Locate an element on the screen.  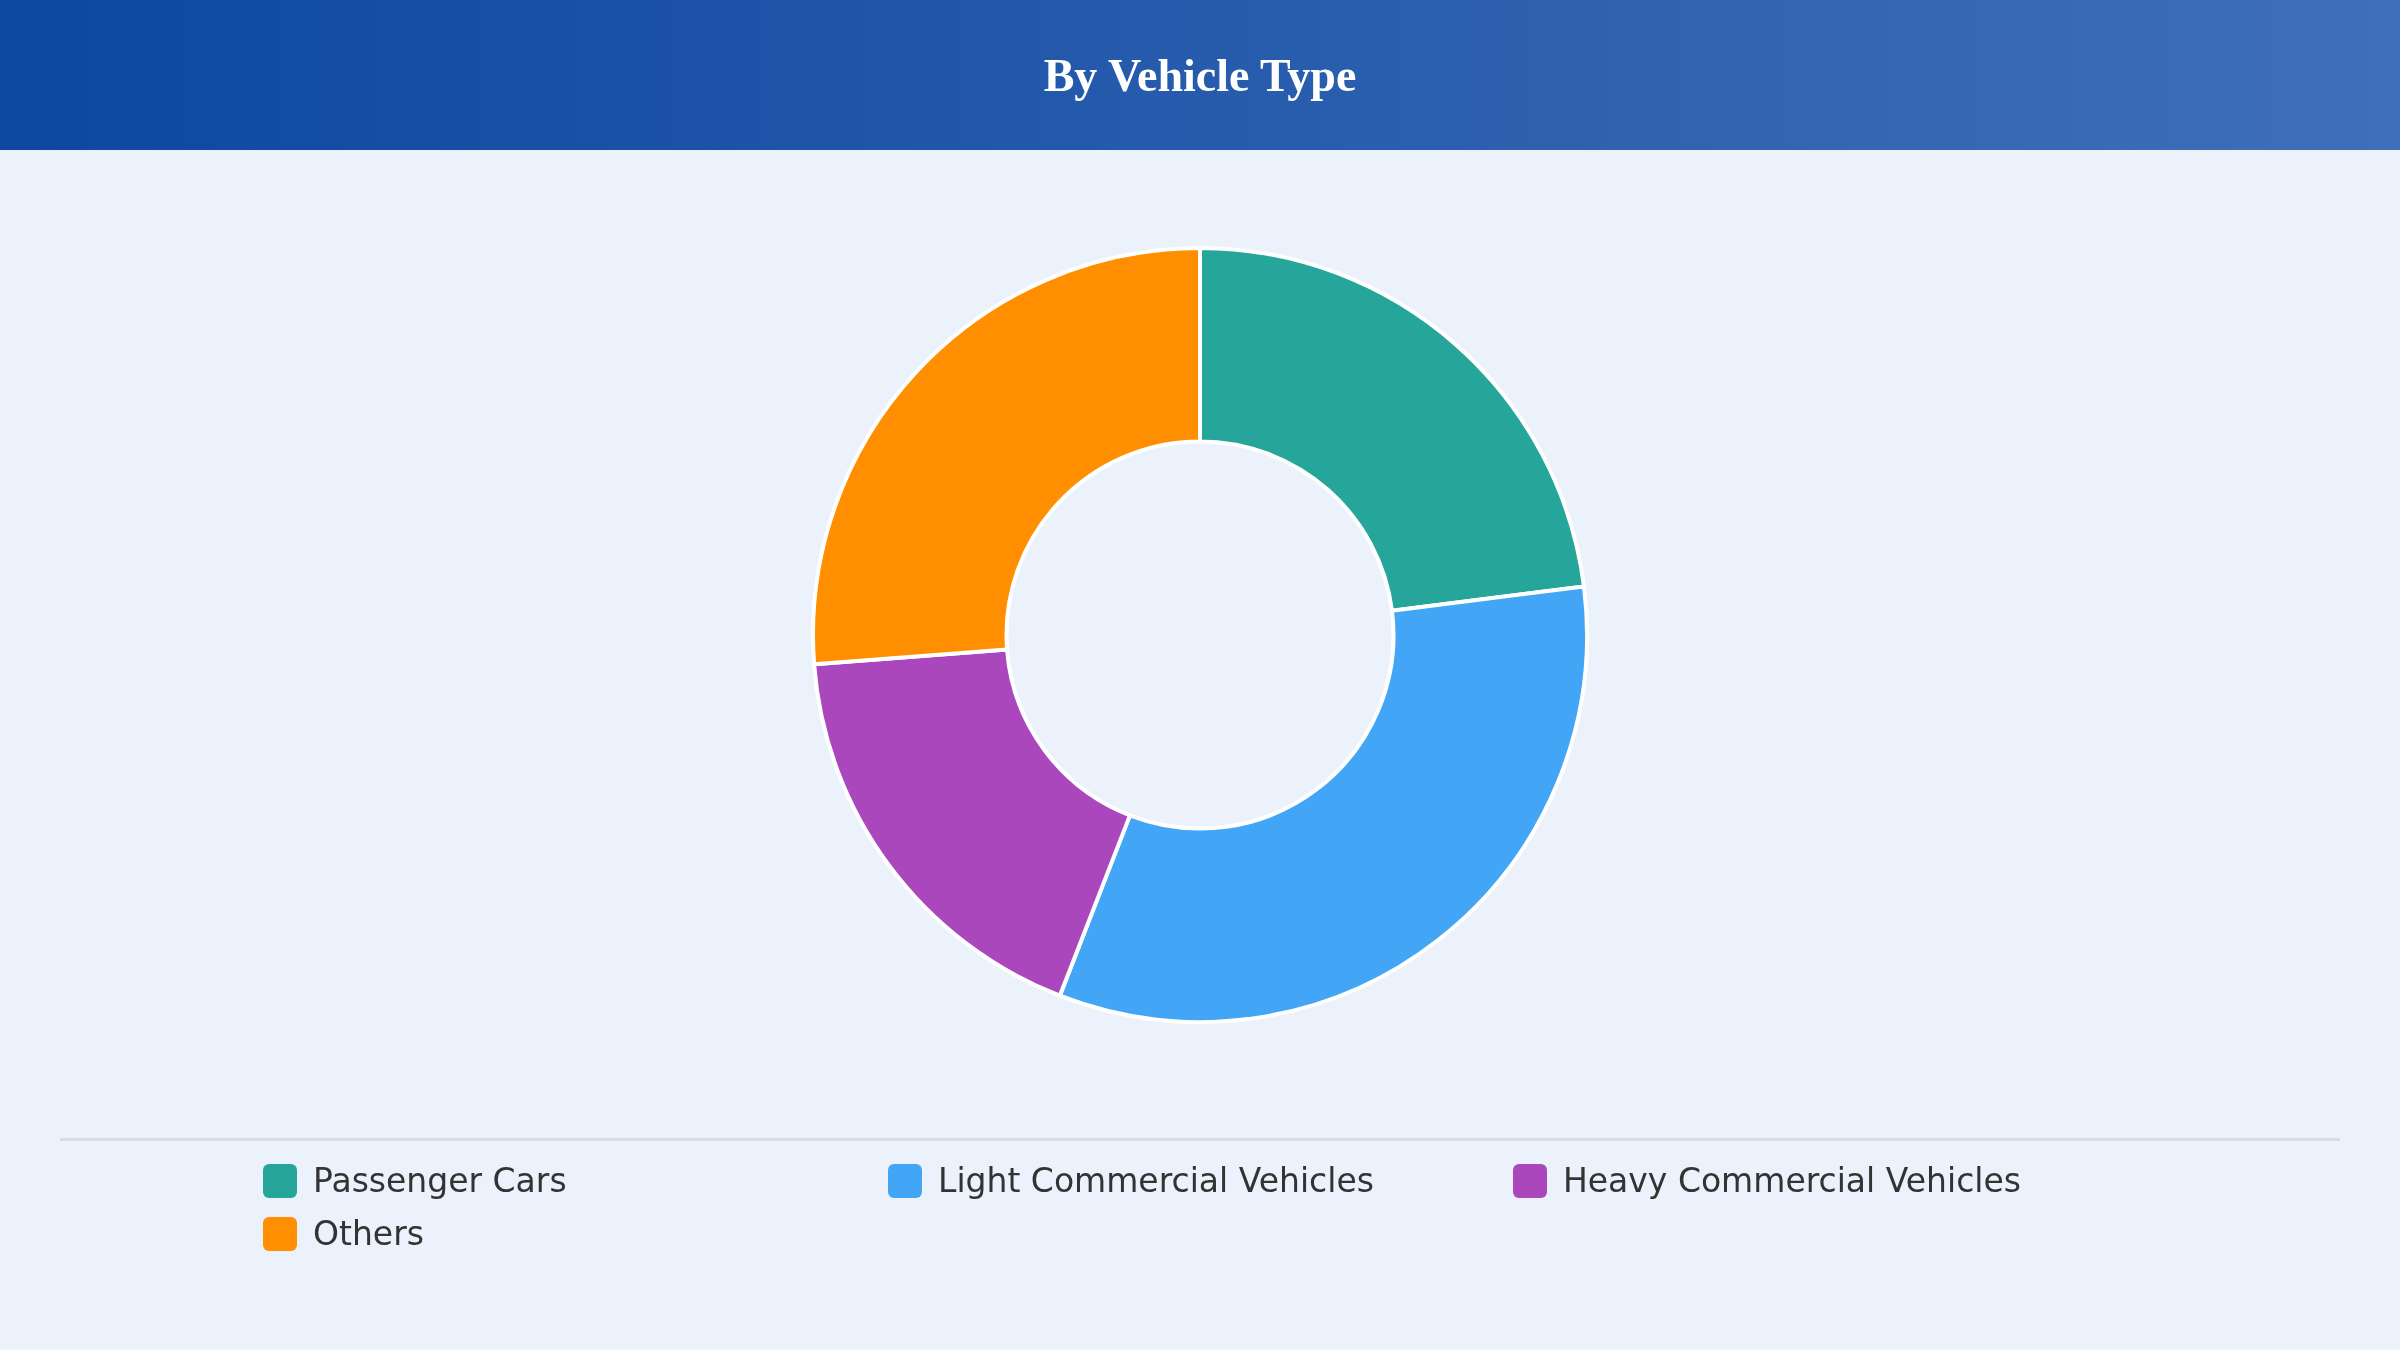
legend-label: Light Commercial Vehicles is located at coordinates (1156, 1180).